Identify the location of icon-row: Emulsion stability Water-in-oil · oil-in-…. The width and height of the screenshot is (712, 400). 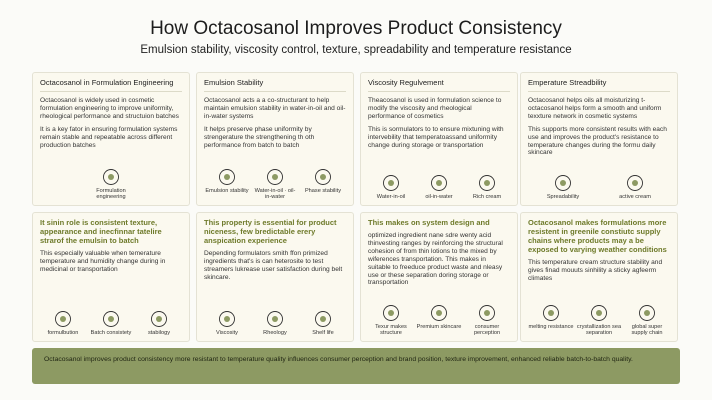
(275, 184).